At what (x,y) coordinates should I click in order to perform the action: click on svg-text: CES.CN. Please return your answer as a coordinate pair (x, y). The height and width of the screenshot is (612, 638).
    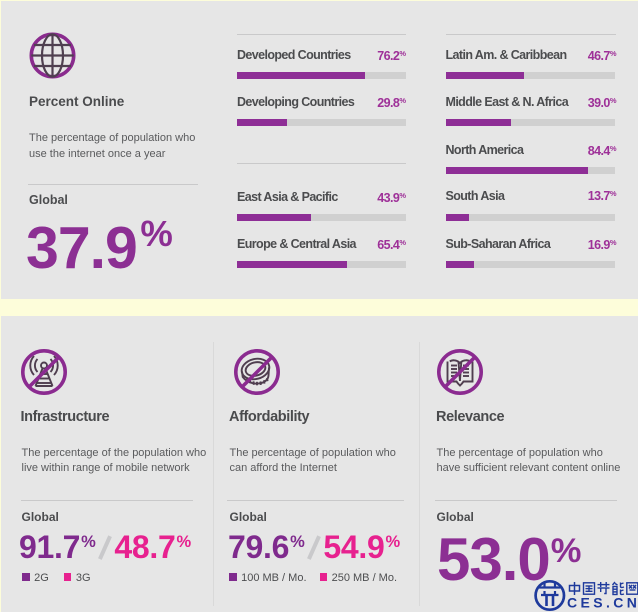
    Looking at the image, I should click on (602, 603).